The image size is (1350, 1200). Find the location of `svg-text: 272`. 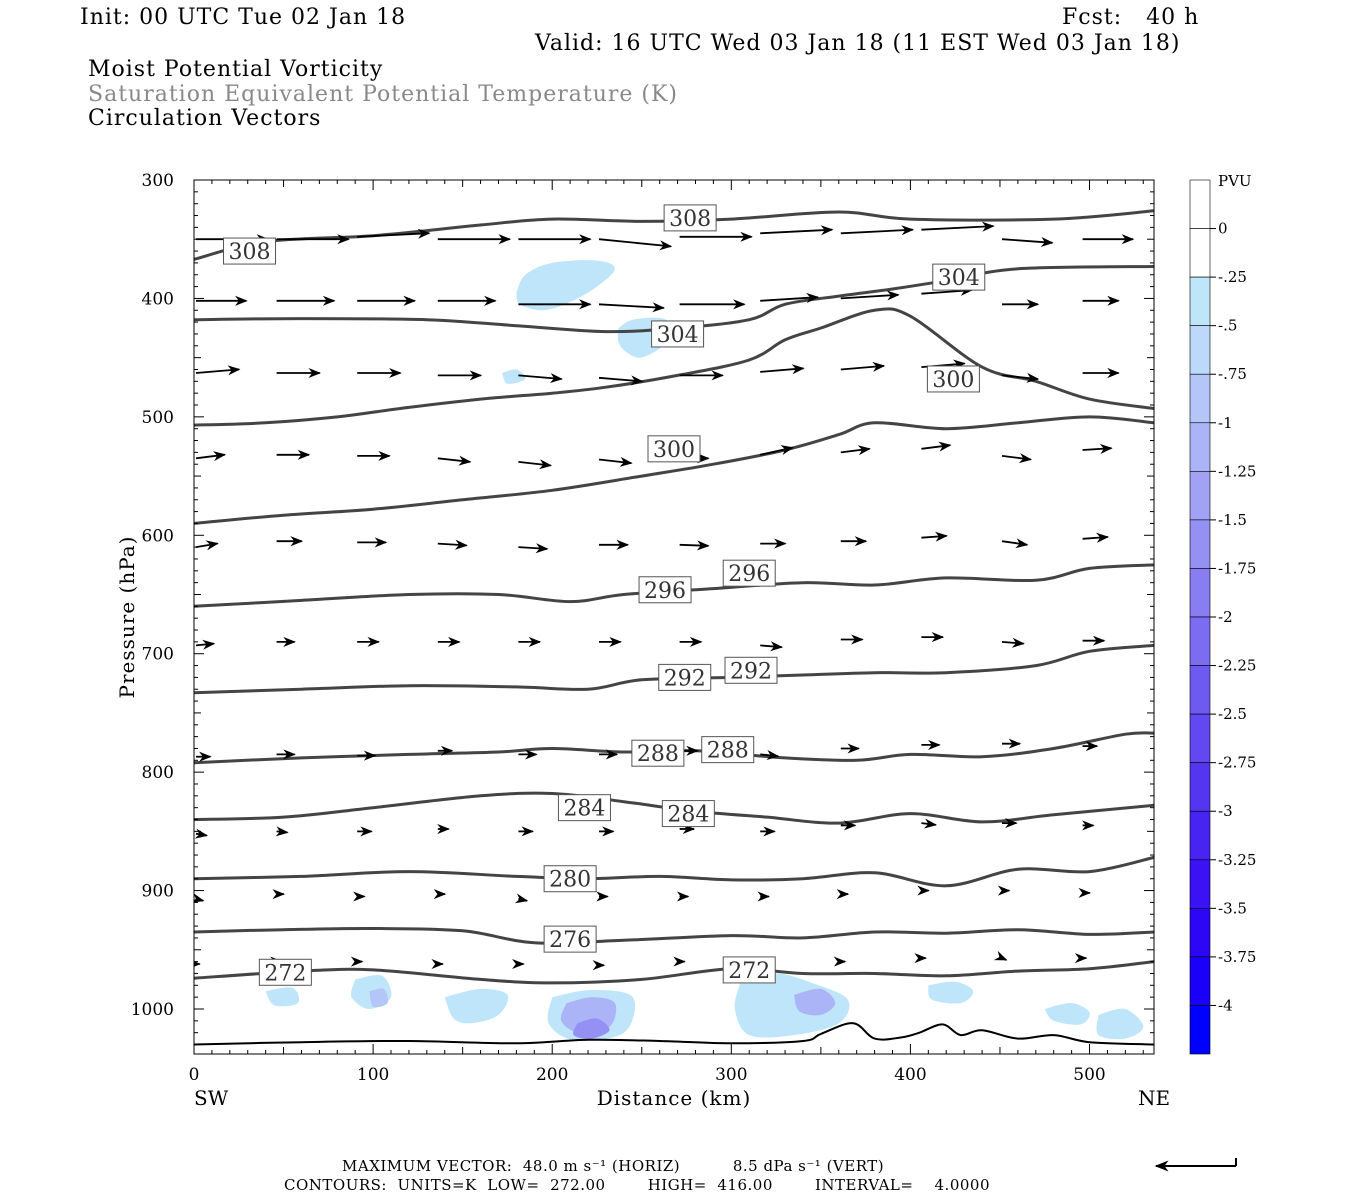

svg-text: 272 is located at coordinates (749, 971).